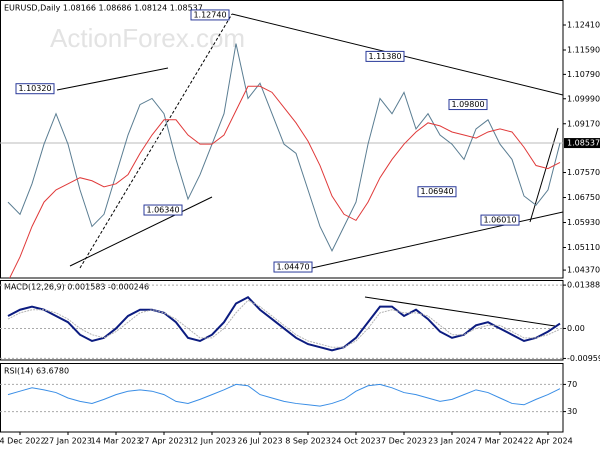  I want to click on x-tick-label: 12 Jun 2023, so click(212, 441).